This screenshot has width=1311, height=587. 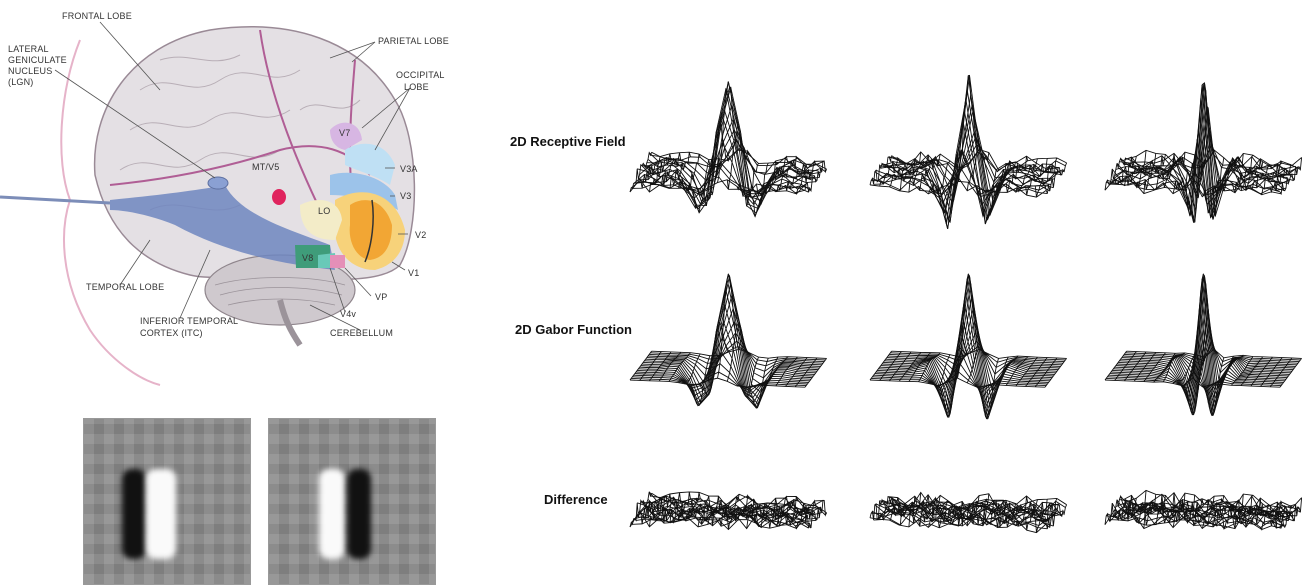 I want to click on area-v3a, so click(x=370, y=164).